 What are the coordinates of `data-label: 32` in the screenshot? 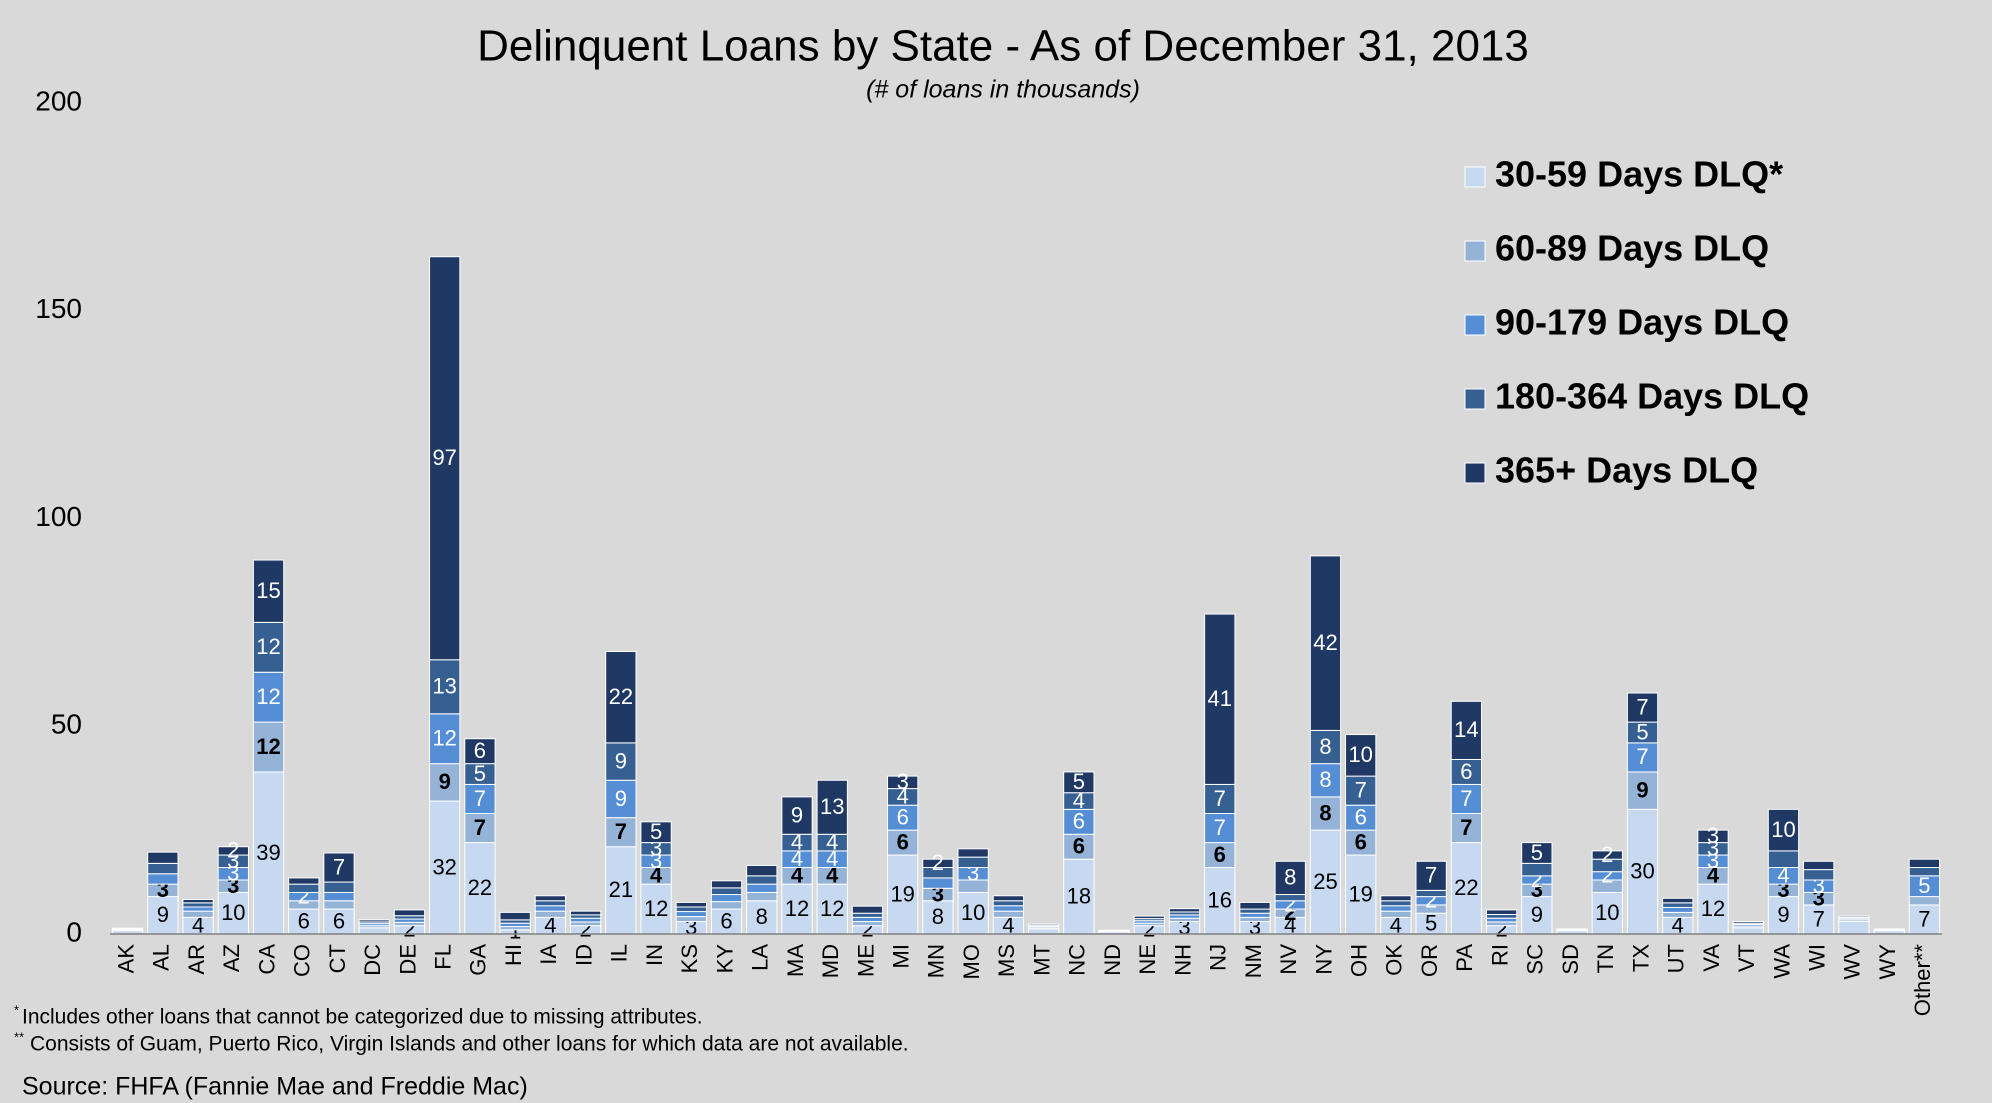 It's located at (444, 866).